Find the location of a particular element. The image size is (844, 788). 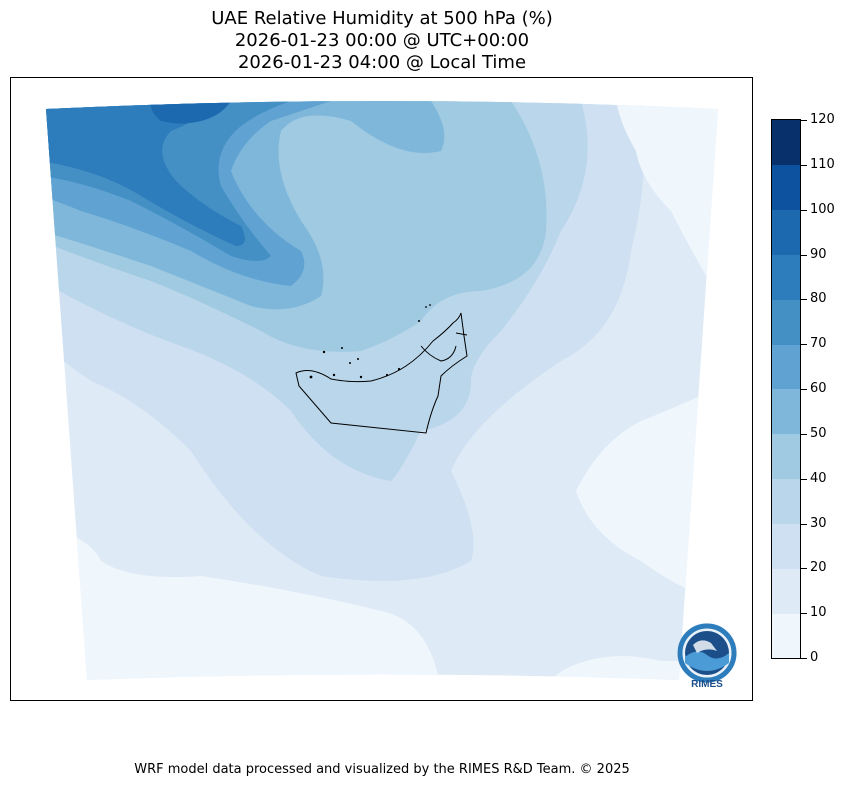

humidity-band-0-10-south-west is located at coordinates (251, 605).